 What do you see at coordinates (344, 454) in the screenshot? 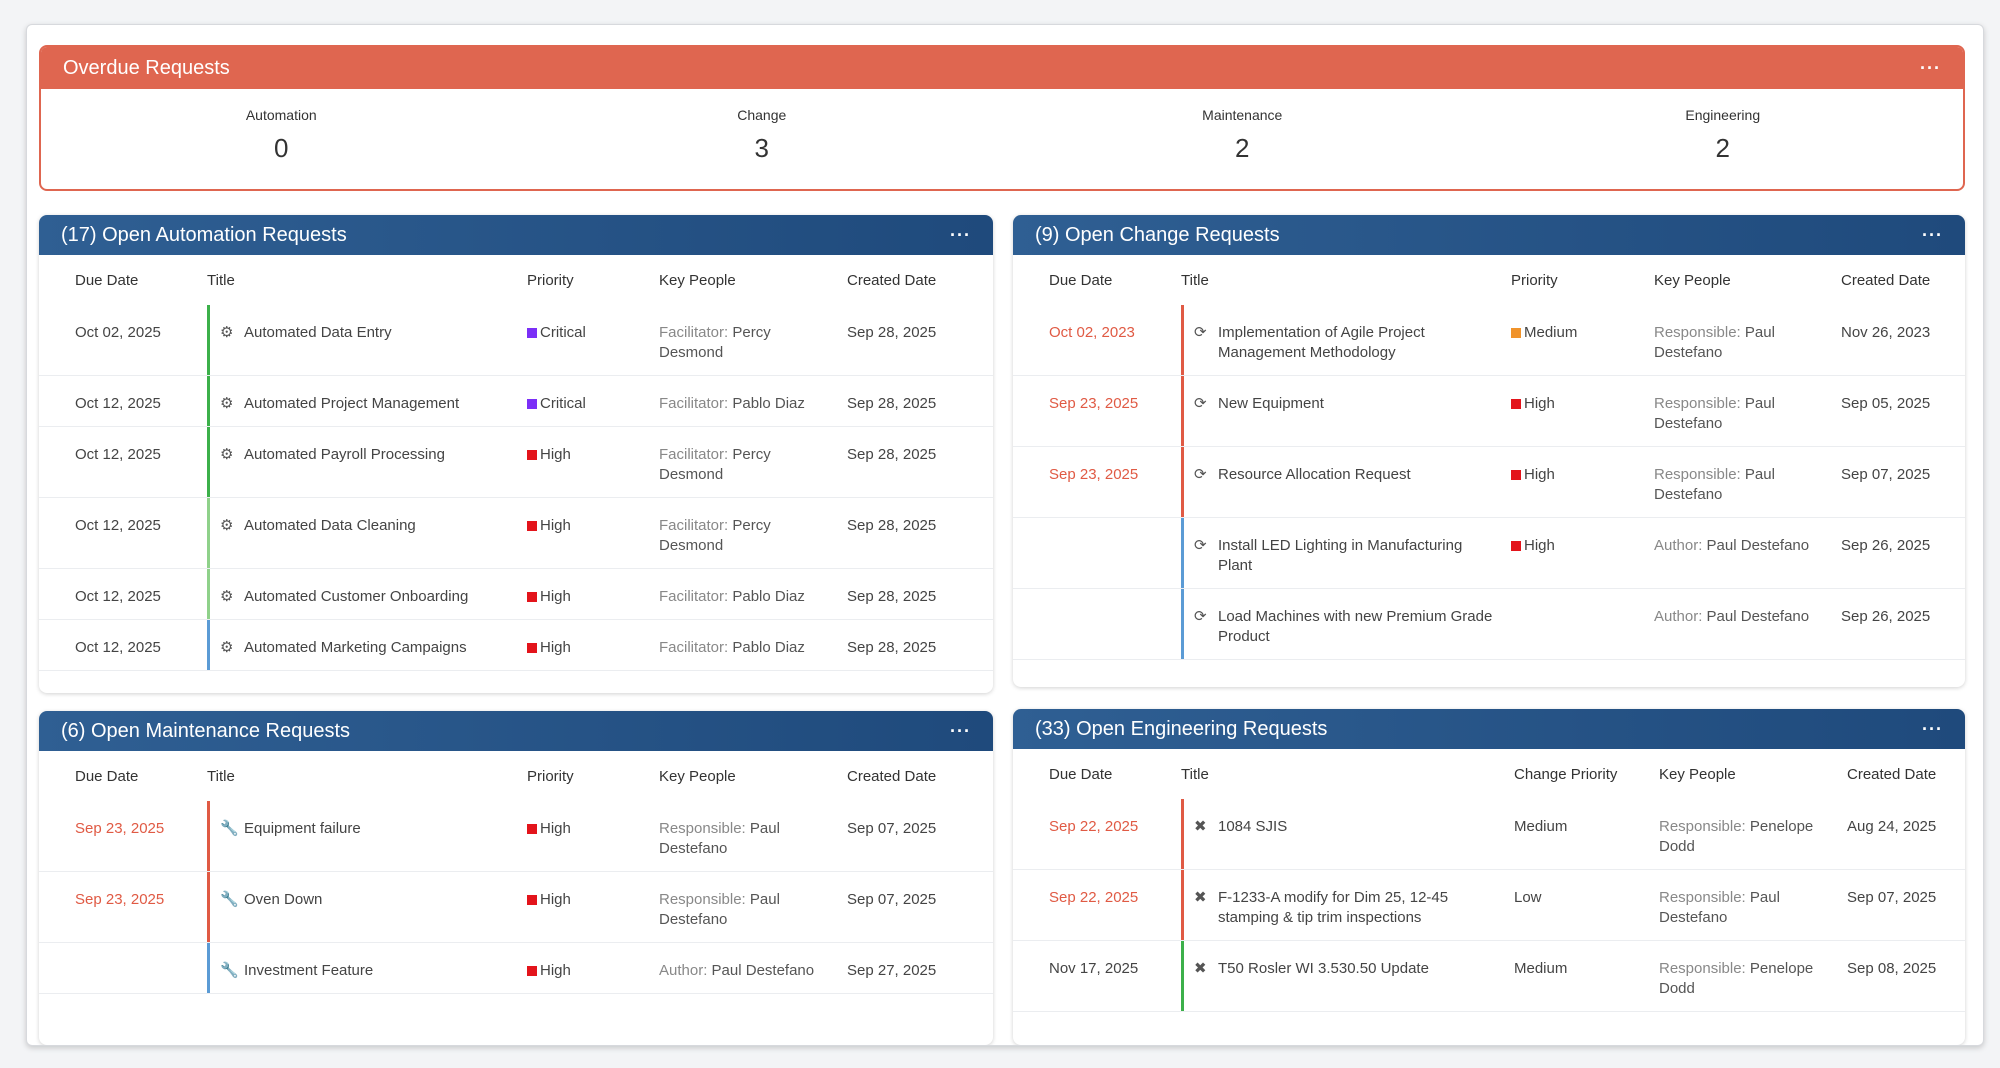
I see `request-title: Automated Payroll Processing` at bounding box center [344, 454].